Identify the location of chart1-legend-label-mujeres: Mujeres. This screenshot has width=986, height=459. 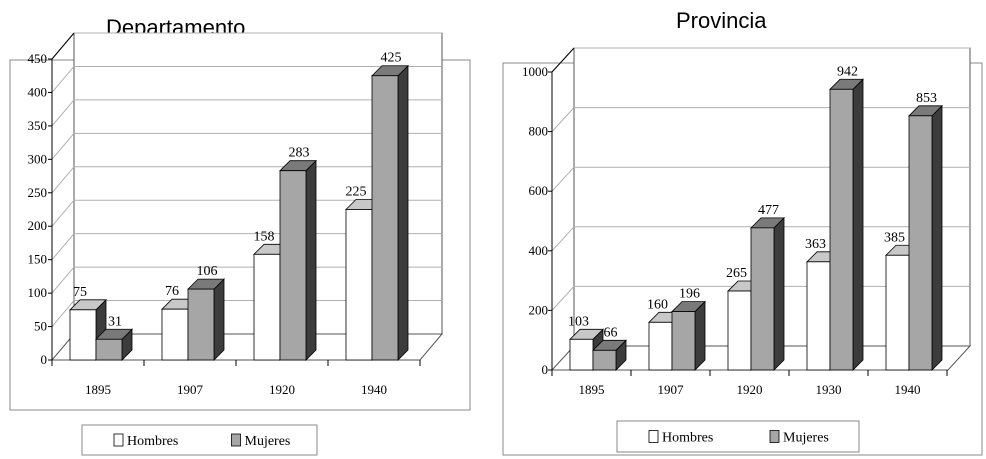
(268, 441).